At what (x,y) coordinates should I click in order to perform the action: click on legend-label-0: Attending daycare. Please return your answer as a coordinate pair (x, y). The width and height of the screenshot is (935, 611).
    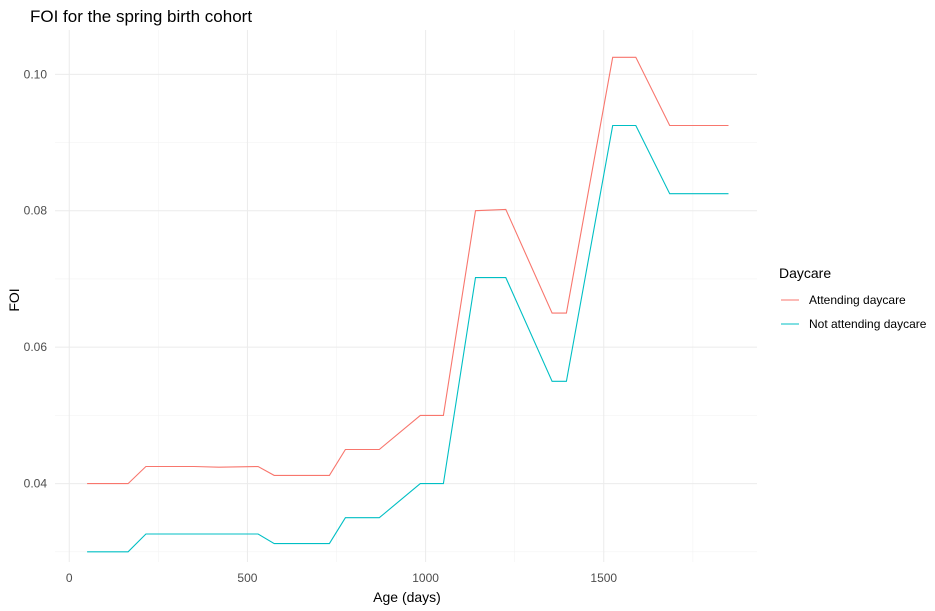
    Looking at the image, I should click on (857, 300).